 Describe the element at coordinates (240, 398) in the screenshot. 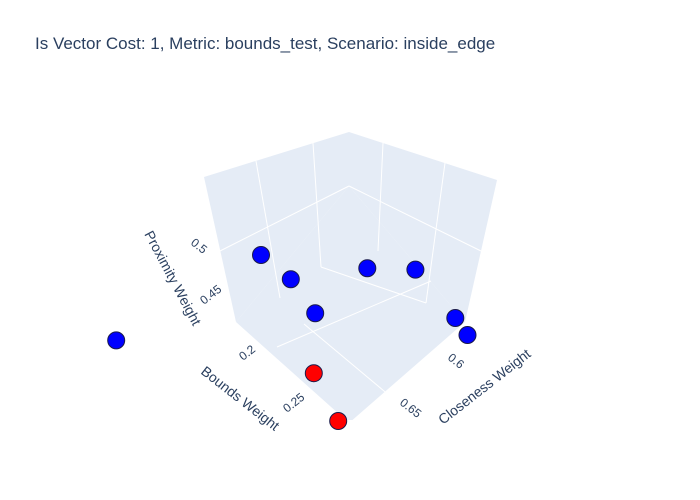

I see `x-axis-title: Bounds Weight` at that location.